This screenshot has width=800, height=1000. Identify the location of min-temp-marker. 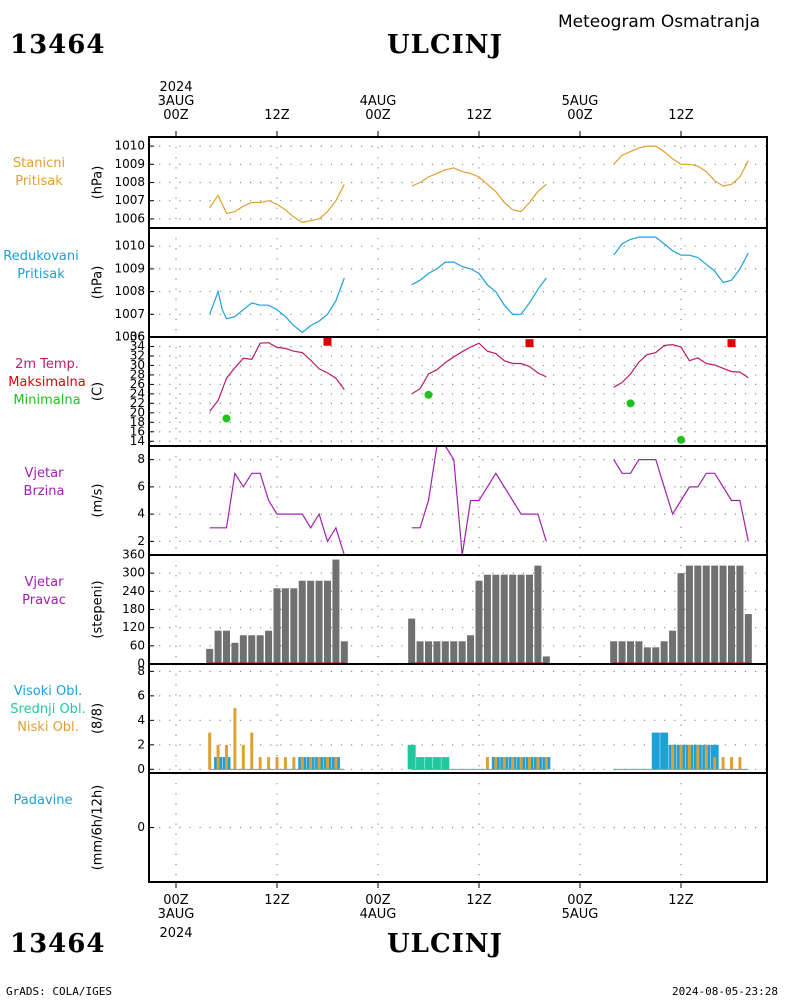
(226, 418).